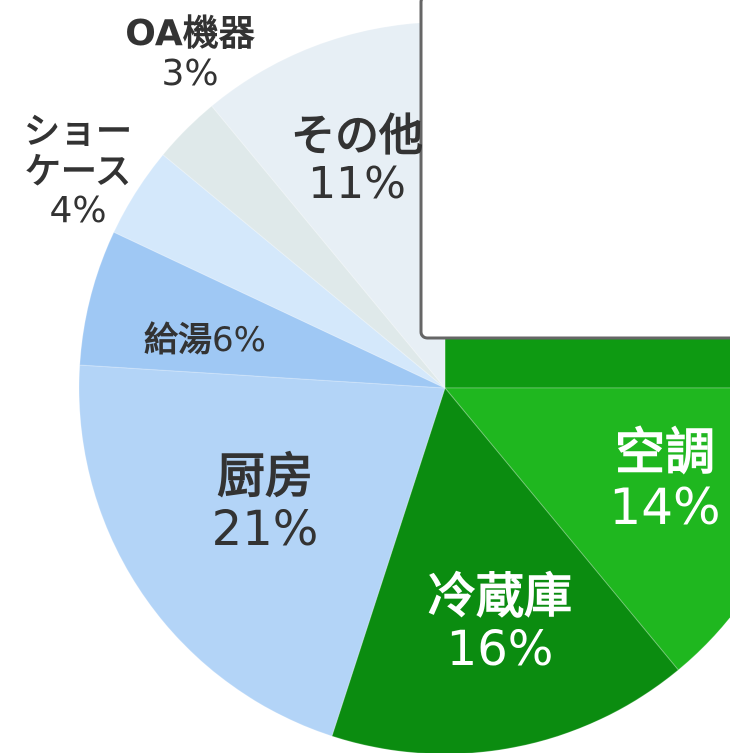 The image size is (730, 753). What do you see at coordinates (264, 476) in the screenshot?
I see `category-label: 厨房` at bounding box center [264, 476].